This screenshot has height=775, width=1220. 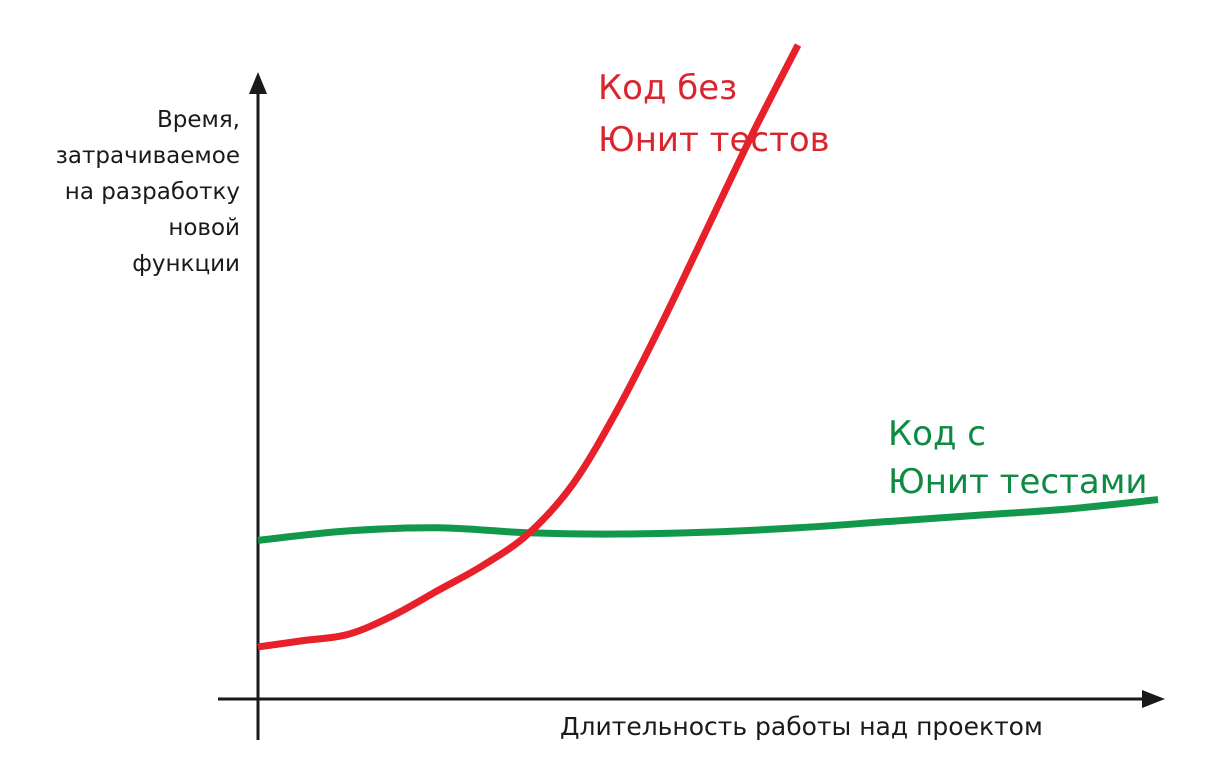 I want to click on series-line-with-tests, so click(x=708, y=520).